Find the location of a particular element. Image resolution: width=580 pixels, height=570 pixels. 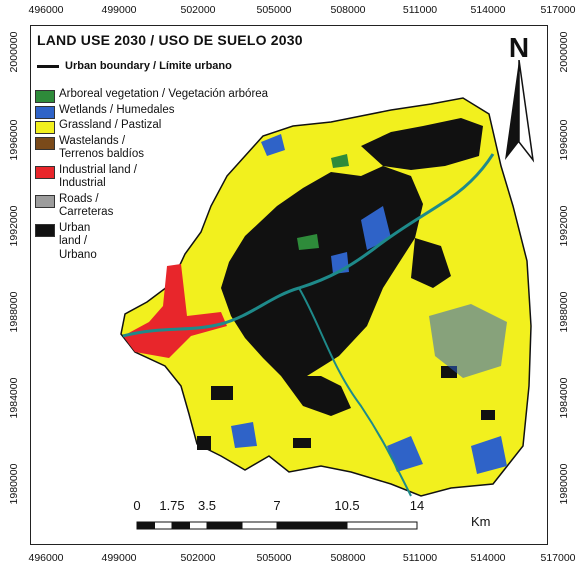

scale-tick-label: 1.75 is located at coordinates (172, 505).